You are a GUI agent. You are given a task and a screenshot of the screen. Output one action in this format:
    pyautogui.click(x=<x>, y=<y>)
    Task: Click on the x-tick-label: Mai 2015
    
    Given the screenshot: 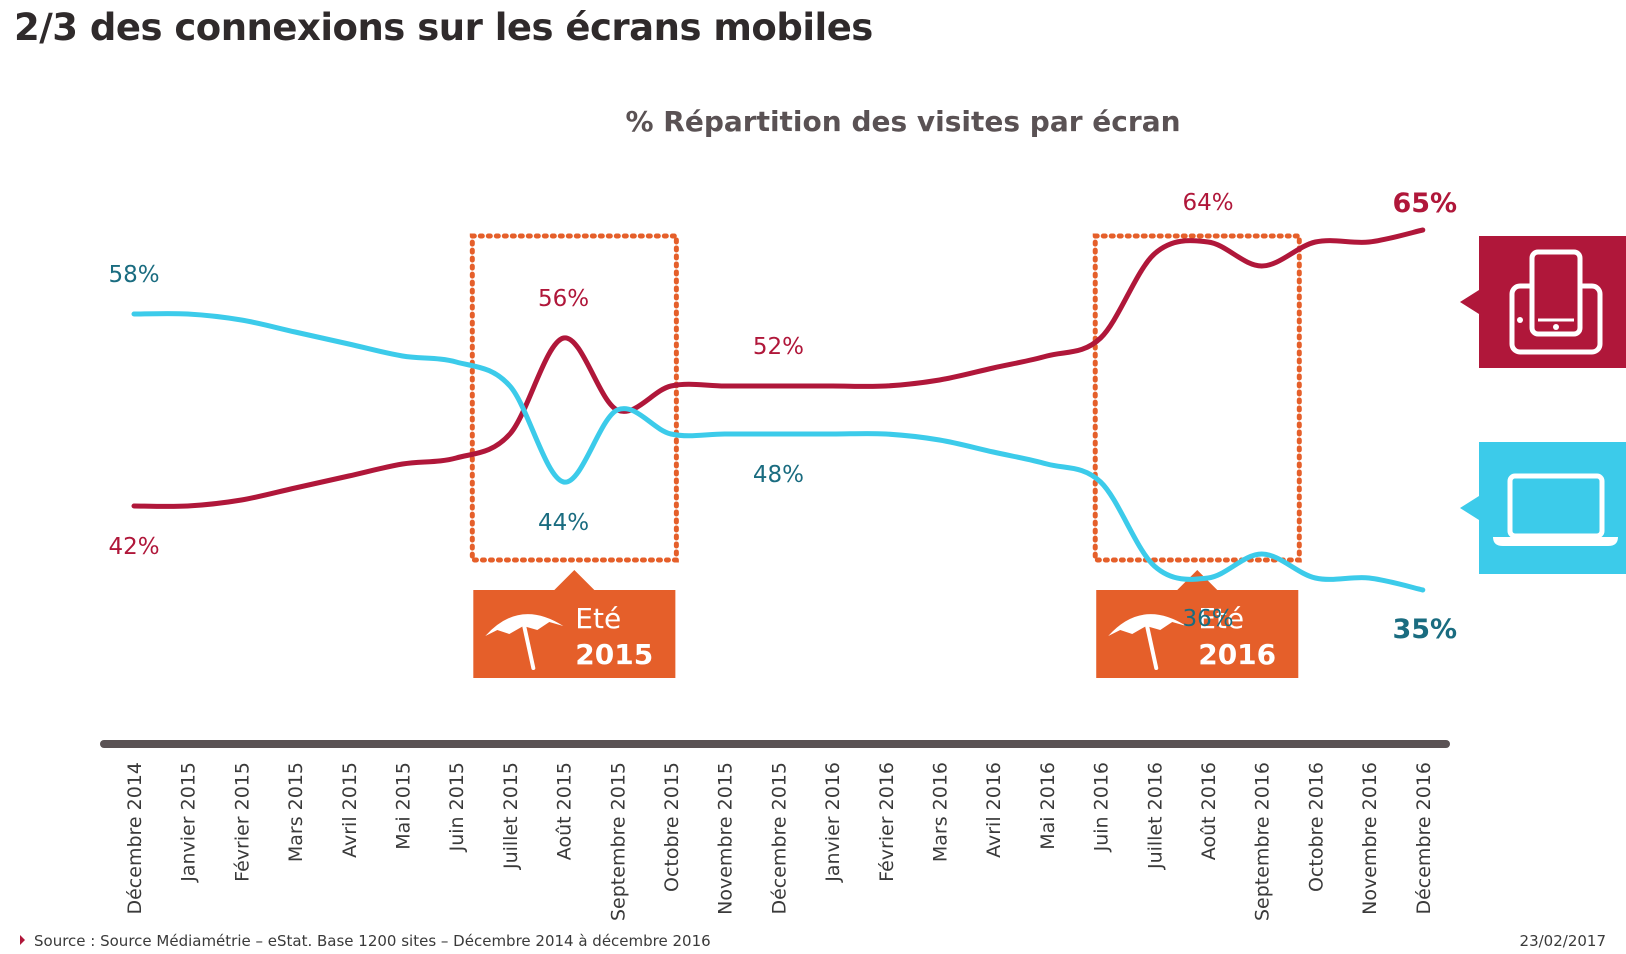 What is the action you would take?
    pyautogui.click(x=404, y=806)
    